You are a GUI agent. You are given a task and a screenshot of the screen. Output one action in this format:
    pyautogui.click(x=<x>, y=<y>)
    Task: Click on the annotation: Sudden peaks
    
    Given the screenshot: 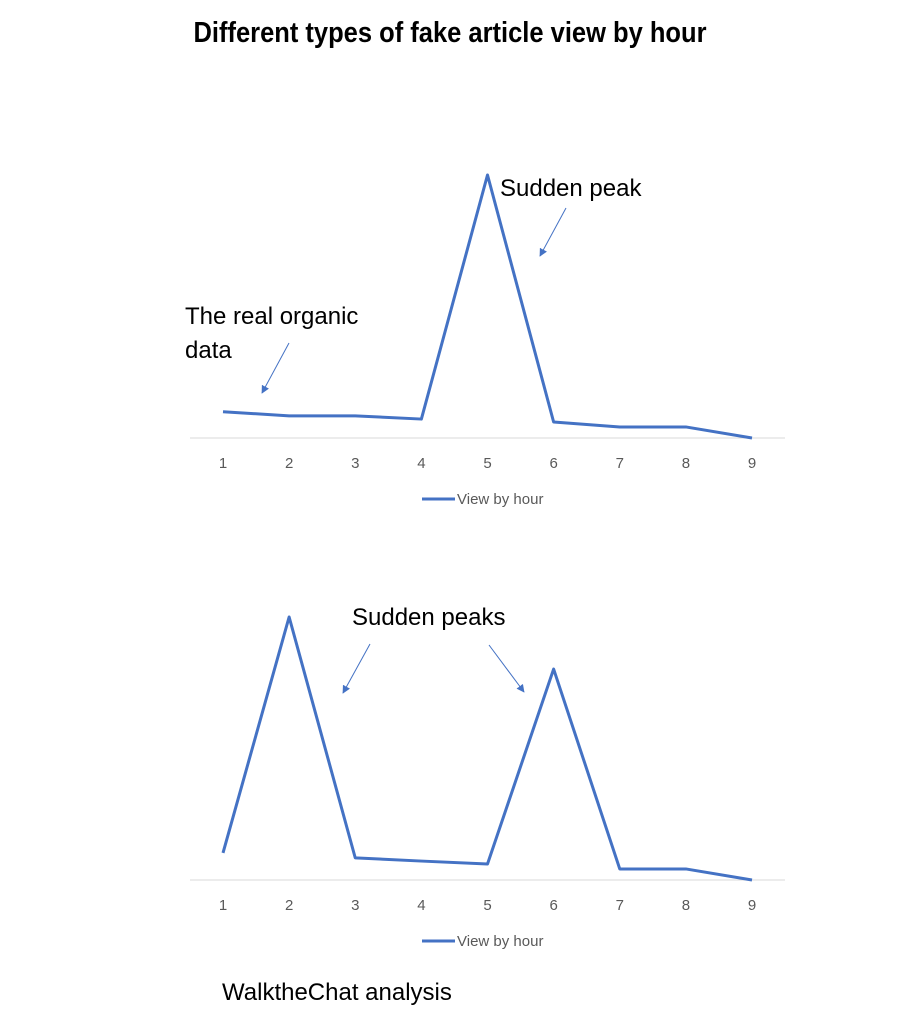 What is the action you would take?
    pyautogui.click(x=428, y=617)
    